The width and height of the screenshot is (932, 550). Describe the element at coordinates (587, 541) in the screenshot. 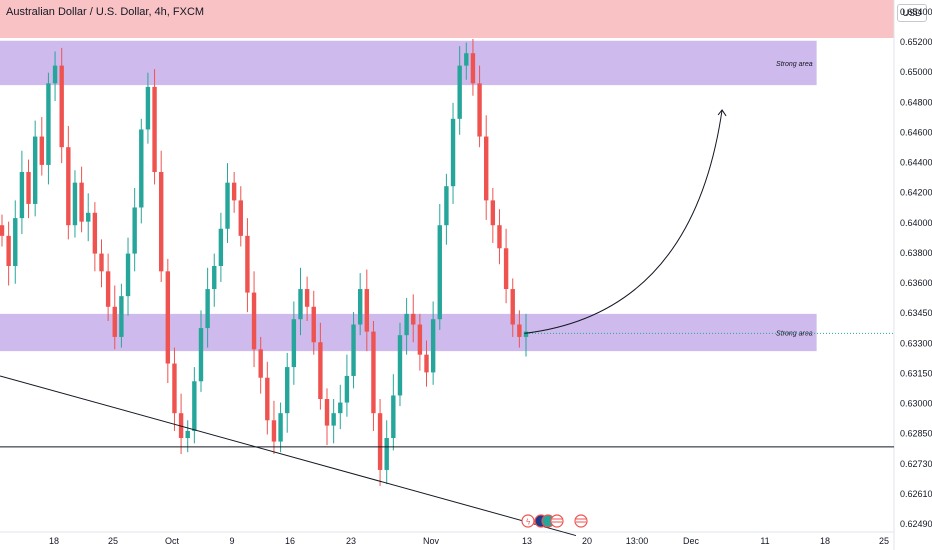

I see `x-tick-label: 20` at that location.